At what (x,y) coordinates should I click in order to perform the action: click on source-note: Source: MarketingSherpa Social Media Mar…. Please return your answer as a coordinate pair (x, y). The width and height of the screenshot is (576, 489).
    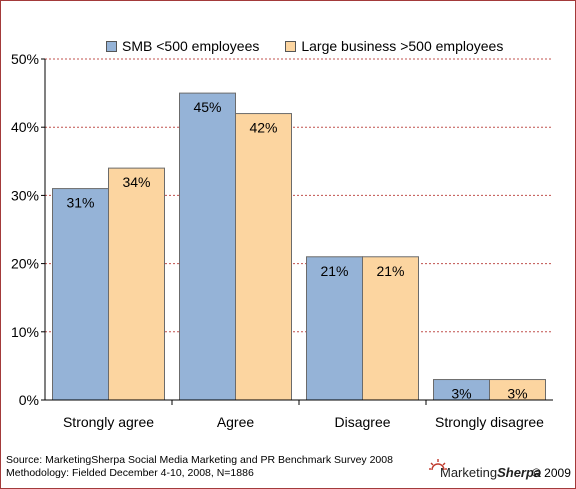
    Looking at the image, I should click on (199, 467).